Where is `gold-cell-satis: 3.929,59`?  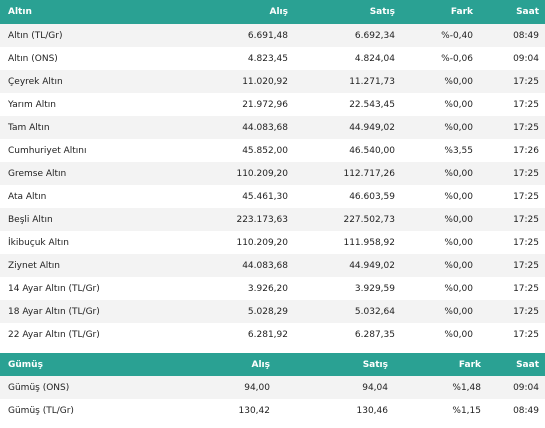 gold-cell-satis: 3.929,59 is located at coordinates (341, 288).